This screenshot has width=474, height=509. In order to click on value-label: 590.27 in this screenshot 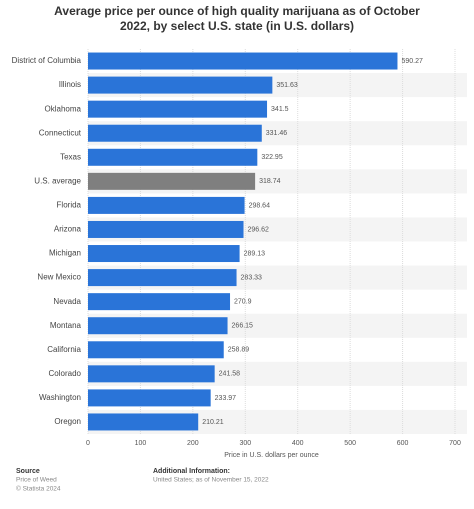, I will do `click(412, 61)`.